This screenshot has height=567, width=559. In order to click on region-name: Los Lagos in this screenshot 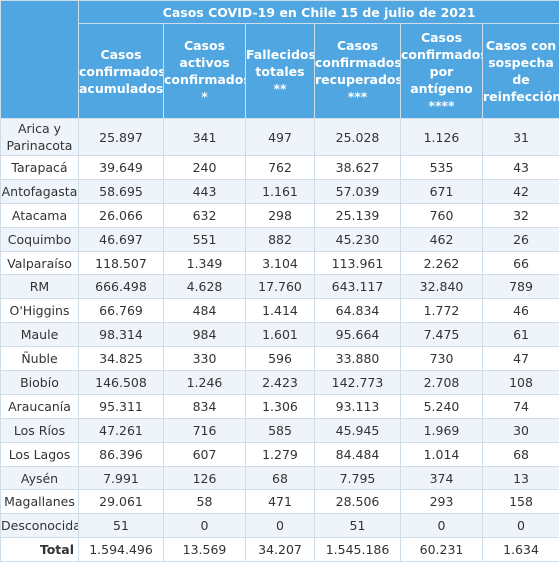, I will do `click(39, 454)`.